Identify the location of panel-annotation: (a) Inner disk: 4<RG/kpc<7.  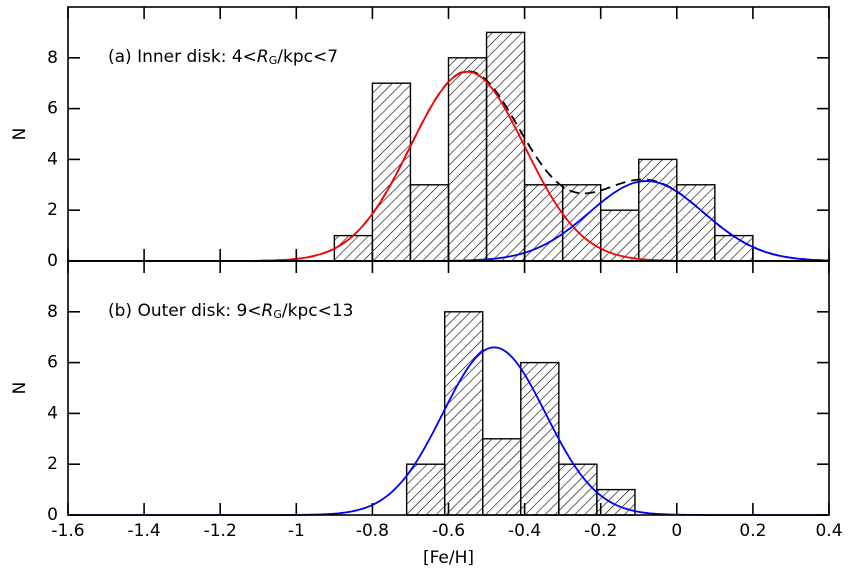
(223, 57).